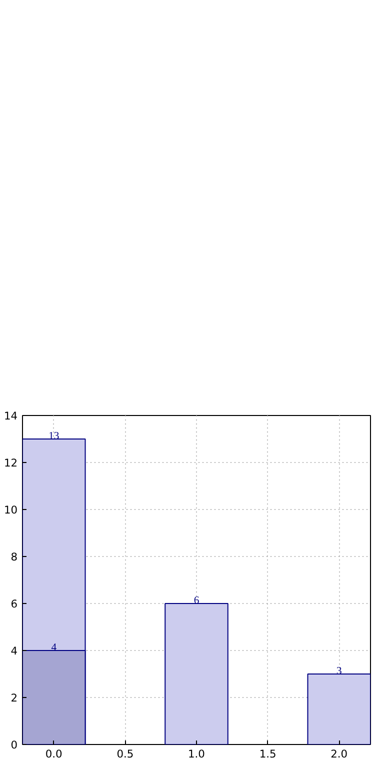 This screenshot has width=390, height=780. Describe the element at coordinates (14, 651) in the screenshot. I see `y-tick-label: 4` at that location.